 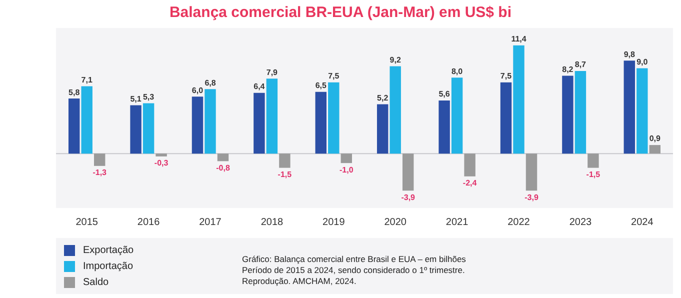 I want to click on x-tick-label: 2017, so click(x=210, y=222).